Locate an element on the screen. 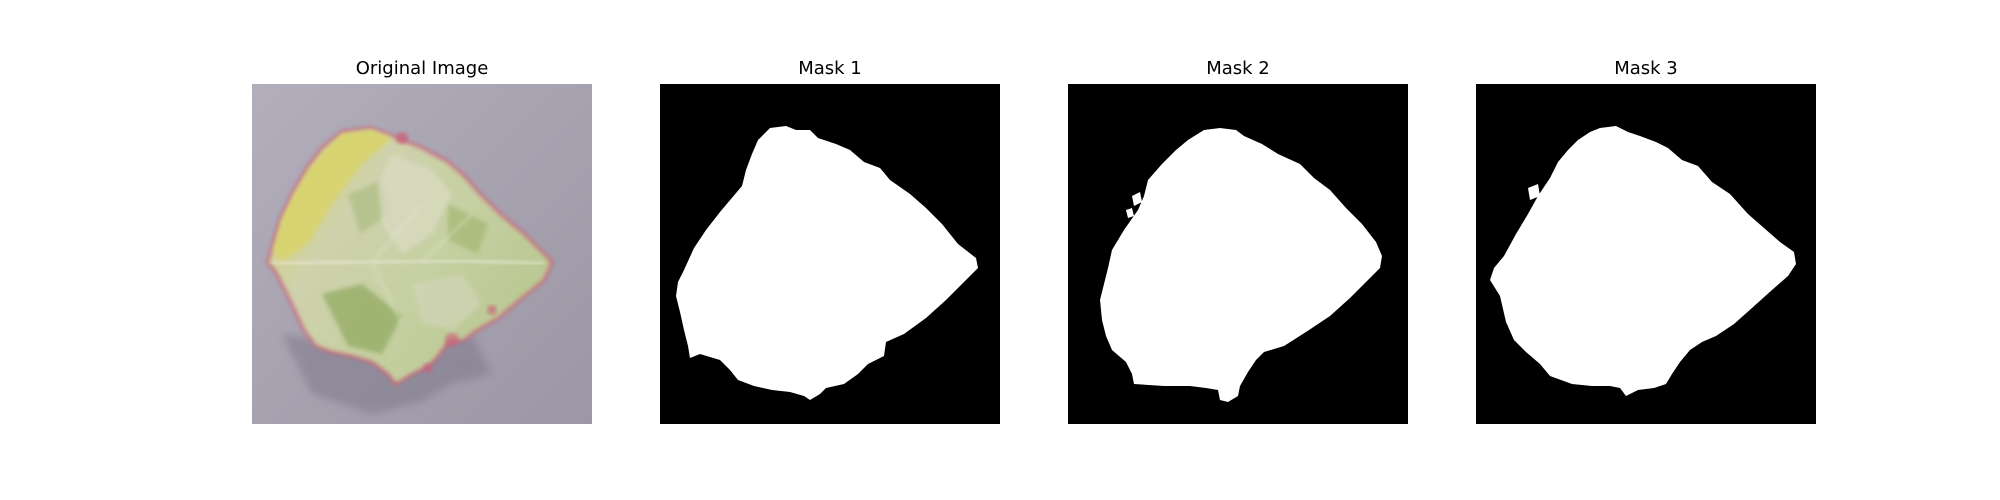 This screenshot has width=2000, height=500. panel-mask-3: Mask 3 is located at coordinates (1646, 215).